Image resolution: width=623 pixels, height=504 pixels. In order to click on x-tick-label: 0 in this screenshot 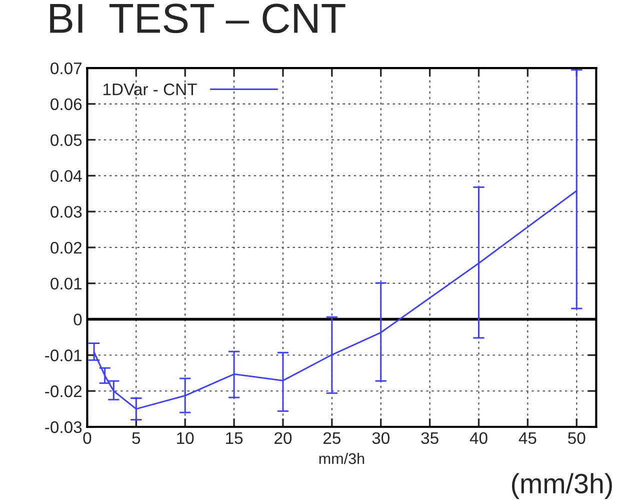, I will do `click(87, 438)`.